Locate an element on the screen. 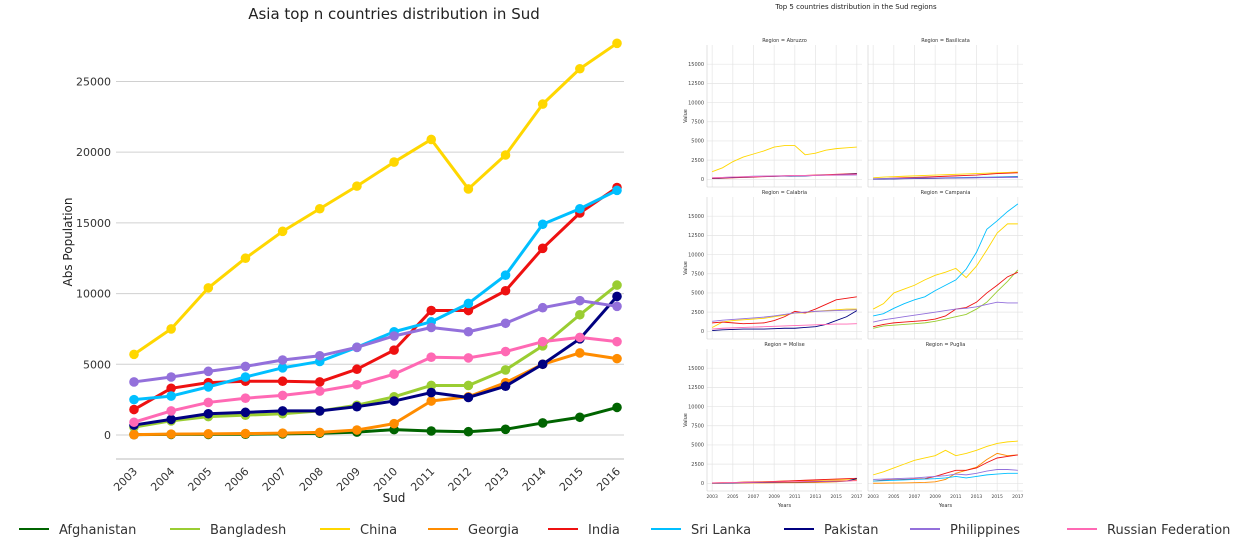 Image resolution: width=1248 pixels, height=547 pixels. point-philippines-2004 is located at coordinates (171, 377).